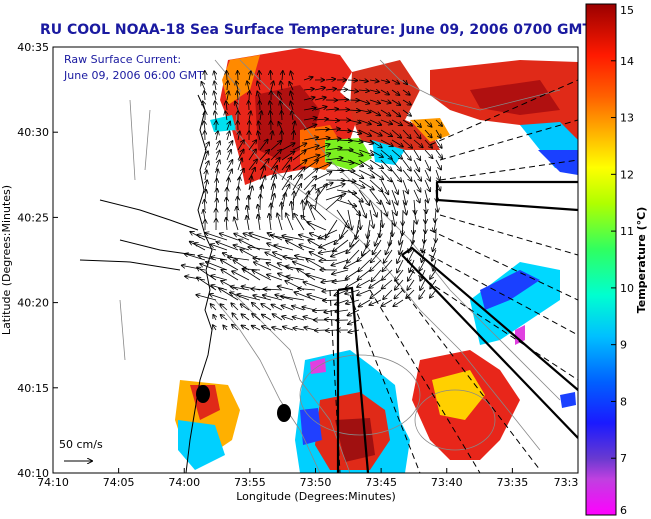 The image size is (651, 519). What do you see at coordinates (316, 482) in the screenshot?
I see `x-tick-label: 73:50` at bounding box center [316, 482].